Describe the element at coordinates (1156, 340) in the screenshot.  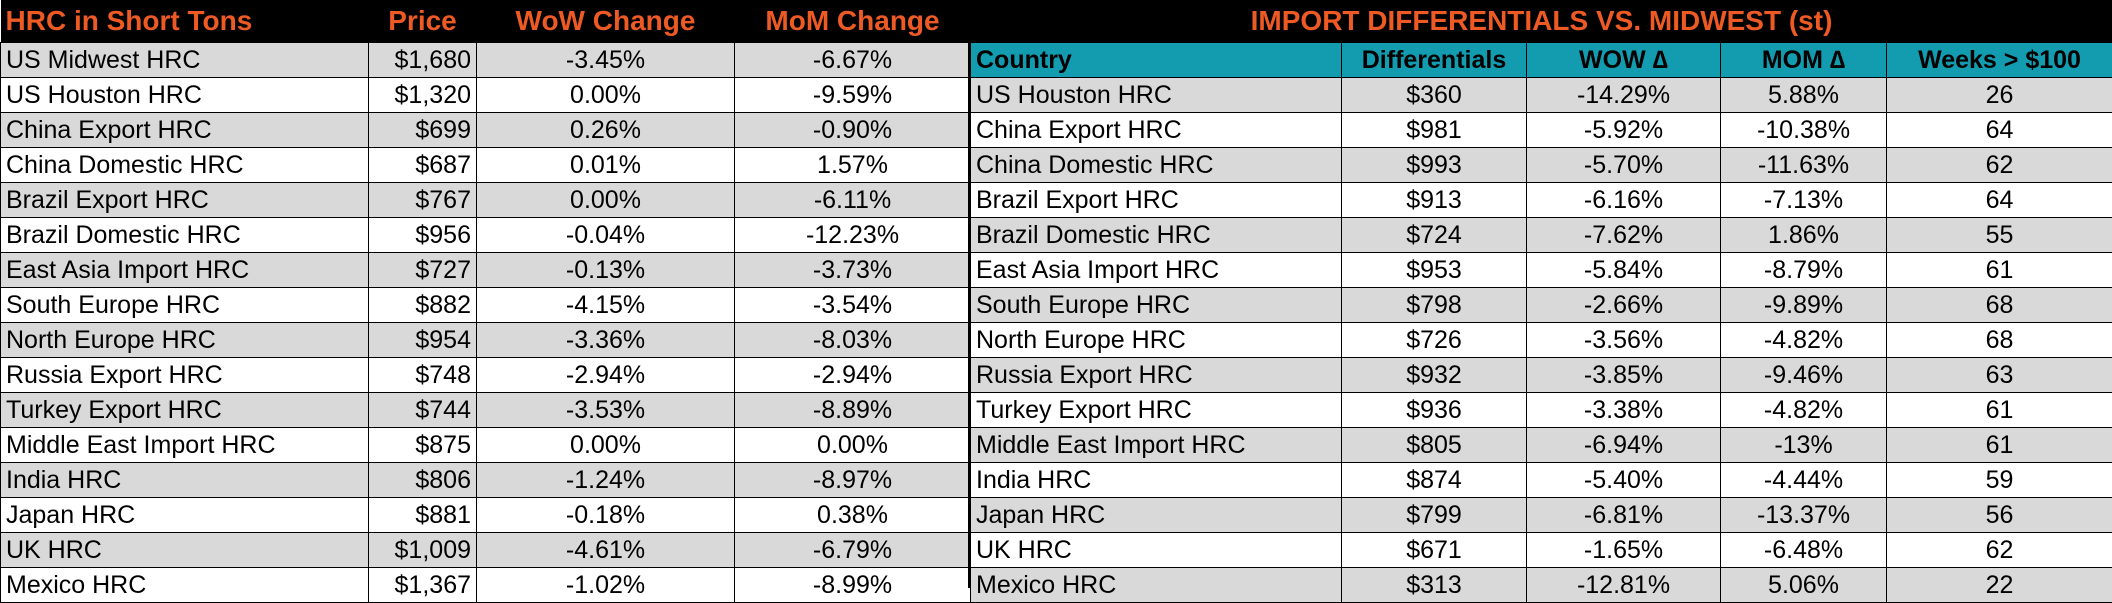
I see `country-cell: North Europe HRC` at that location.